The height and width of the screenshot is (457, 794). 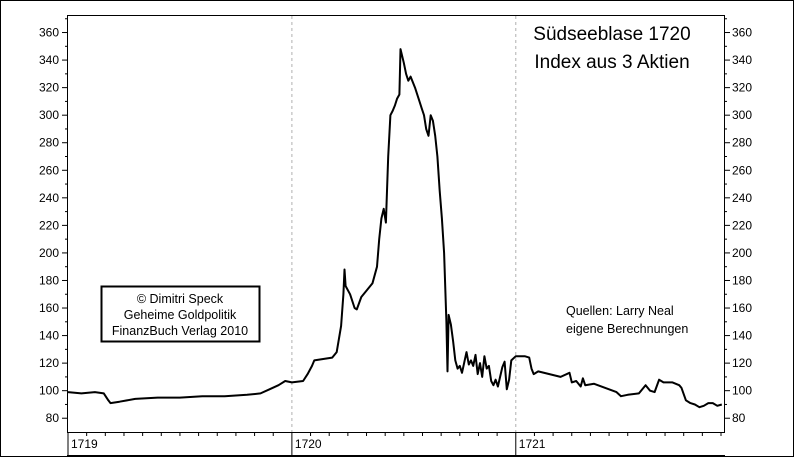 What do you see at coordinates (739, 418) in the screenshot?
I see `y-tick-label-right: 80` at bounding box center [739, 418].